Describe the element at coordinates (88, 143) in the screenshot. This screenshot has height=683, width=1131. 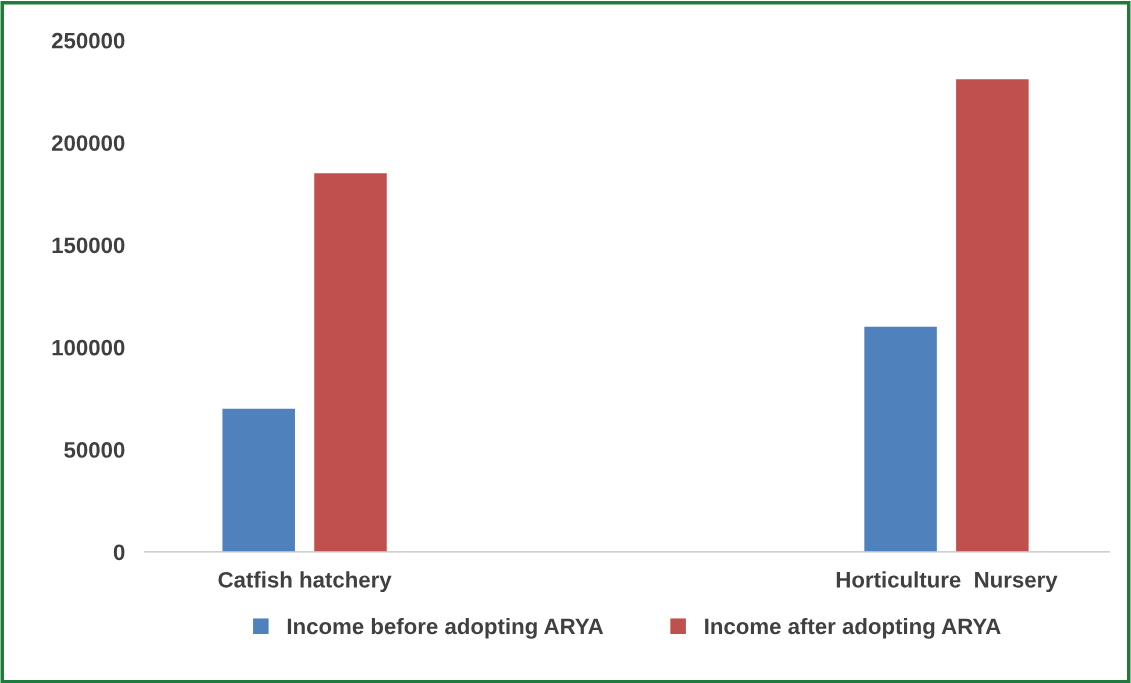
I see `y-tick-label: 200000` at that location.